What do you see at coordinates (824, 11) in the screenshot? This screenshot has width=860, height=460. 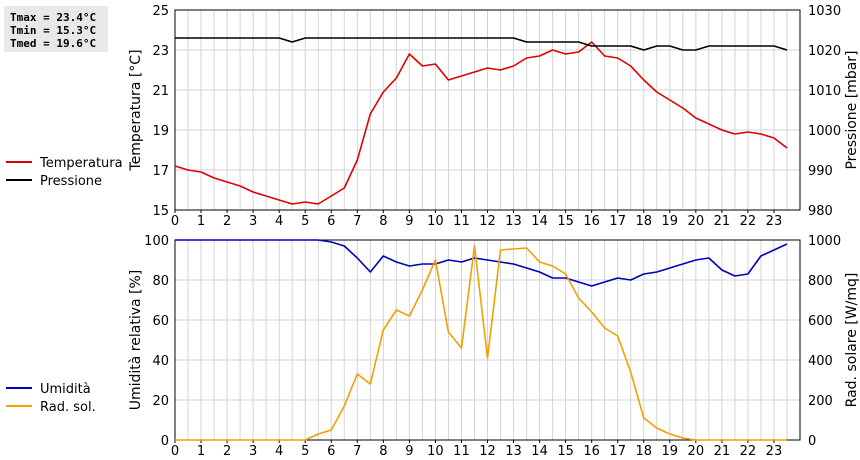 I see `y-tick-label-right: 1030` at bounding box center [824, 11].